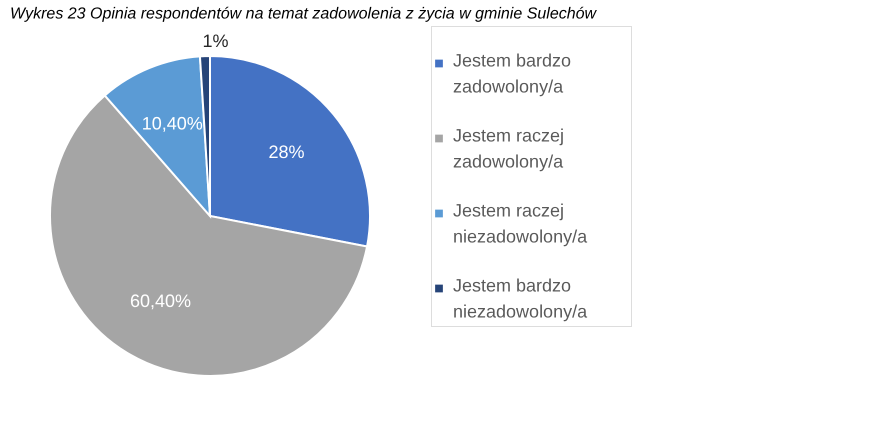 Image resolution: width=893 pixels, height=441 pixels. Describe the element at coordinates (304, 14) in the screenshot. I see `chart-title: Wykres 23 Opinia respondentów na temat zadowolenia z życia w gminie Sulechów` at that location.